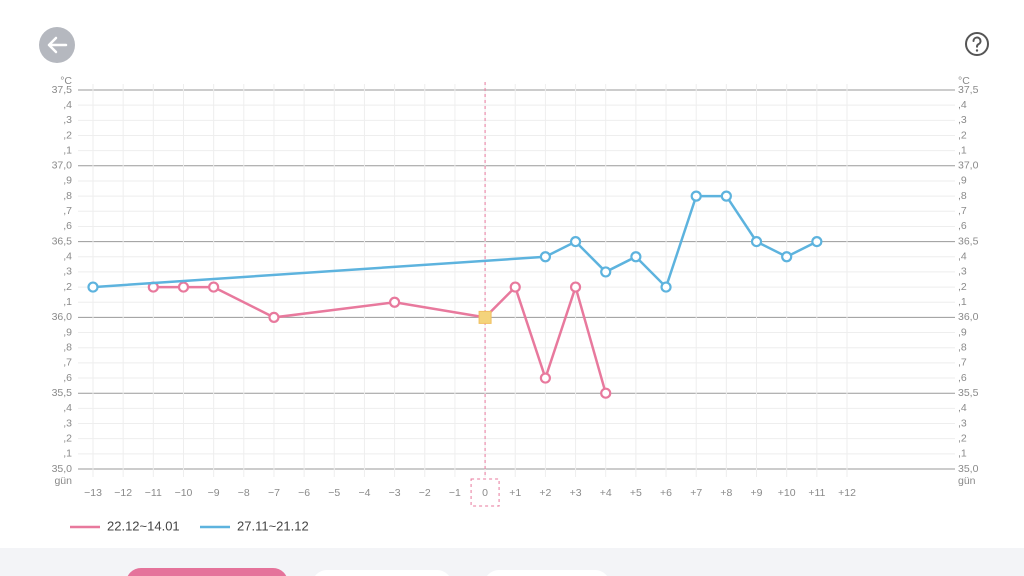  I want to click on x-tick-label: +9, so click(757, 493).